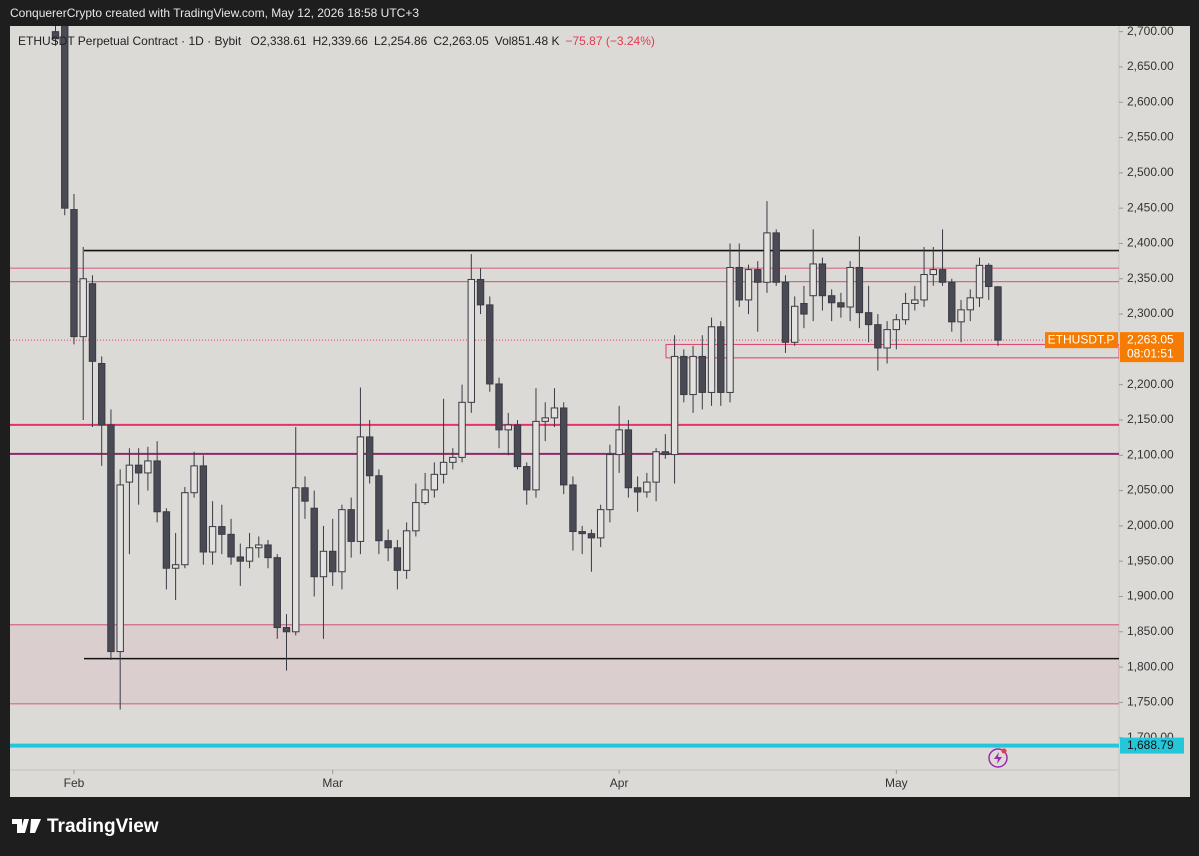 The height and width of the screenshot is (856, 1199). I want to click on y-tick-label: 2,150.00, so click(1150, 419).